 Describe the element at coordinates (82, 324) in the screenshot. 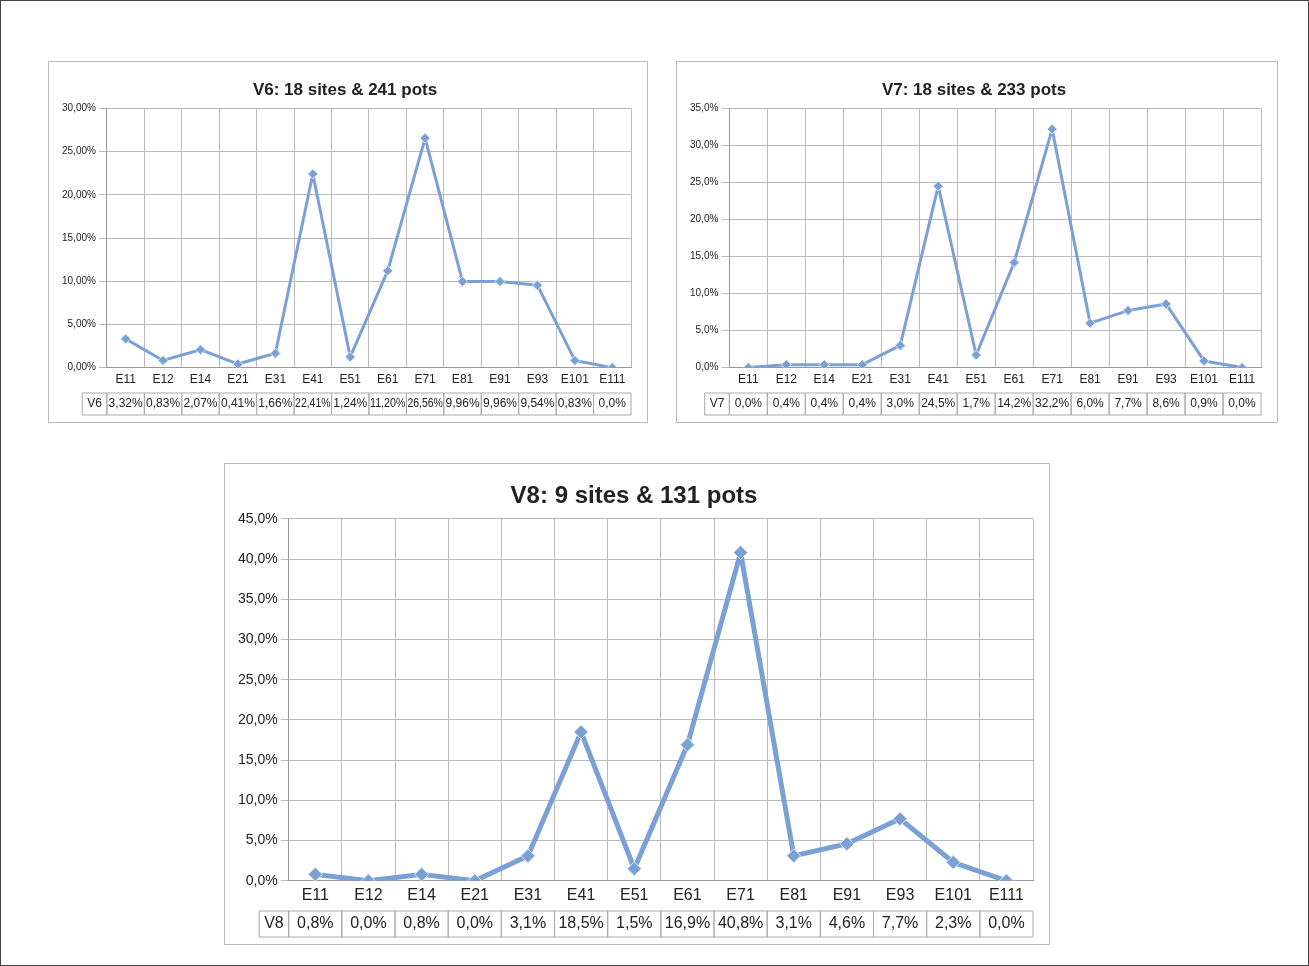

I see `y-tick-label: 5,00%` at that location.